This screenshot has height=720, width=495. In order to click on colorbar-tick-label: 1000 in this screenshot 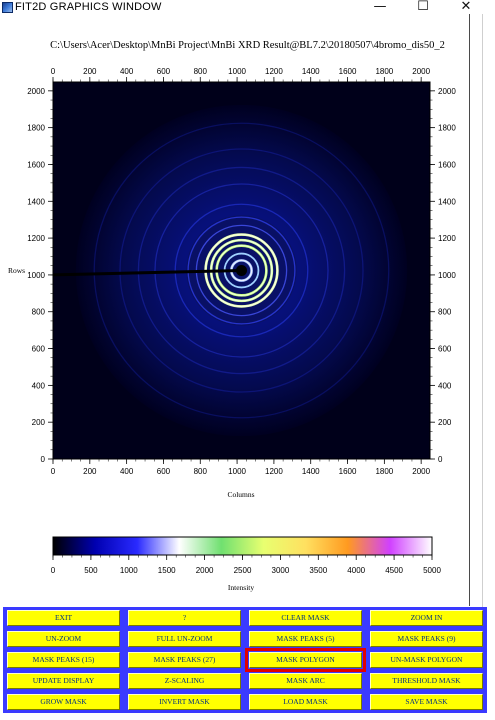, I will do `click(129, 570)`.